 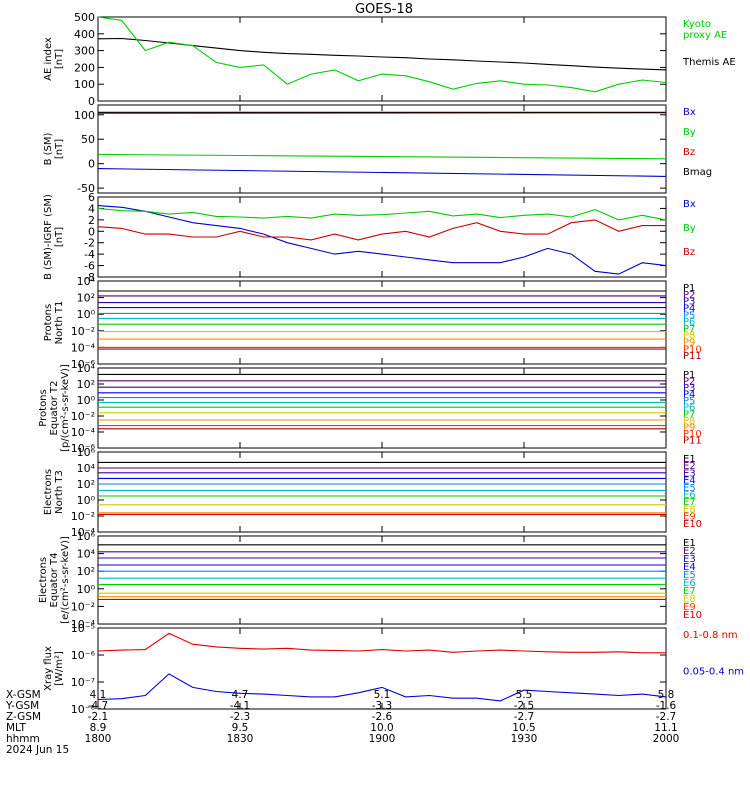 What do you see at coordinates (524, 706) in the screenshot?
I see `bottom-row-value: -2.5` at bounding box center [524, 706].